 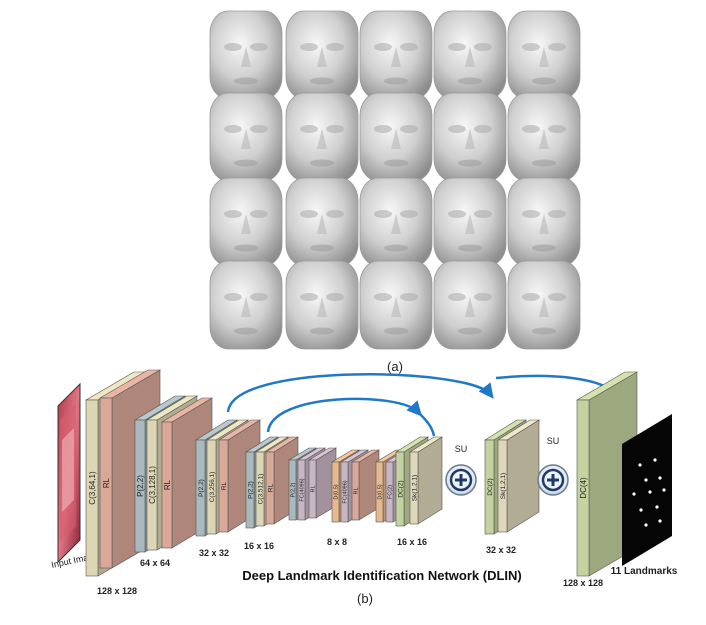 What do you see at coordinates (553, 441) in the screenshot?
I see `su-label-2: SU` at bounding box center [553, 441].